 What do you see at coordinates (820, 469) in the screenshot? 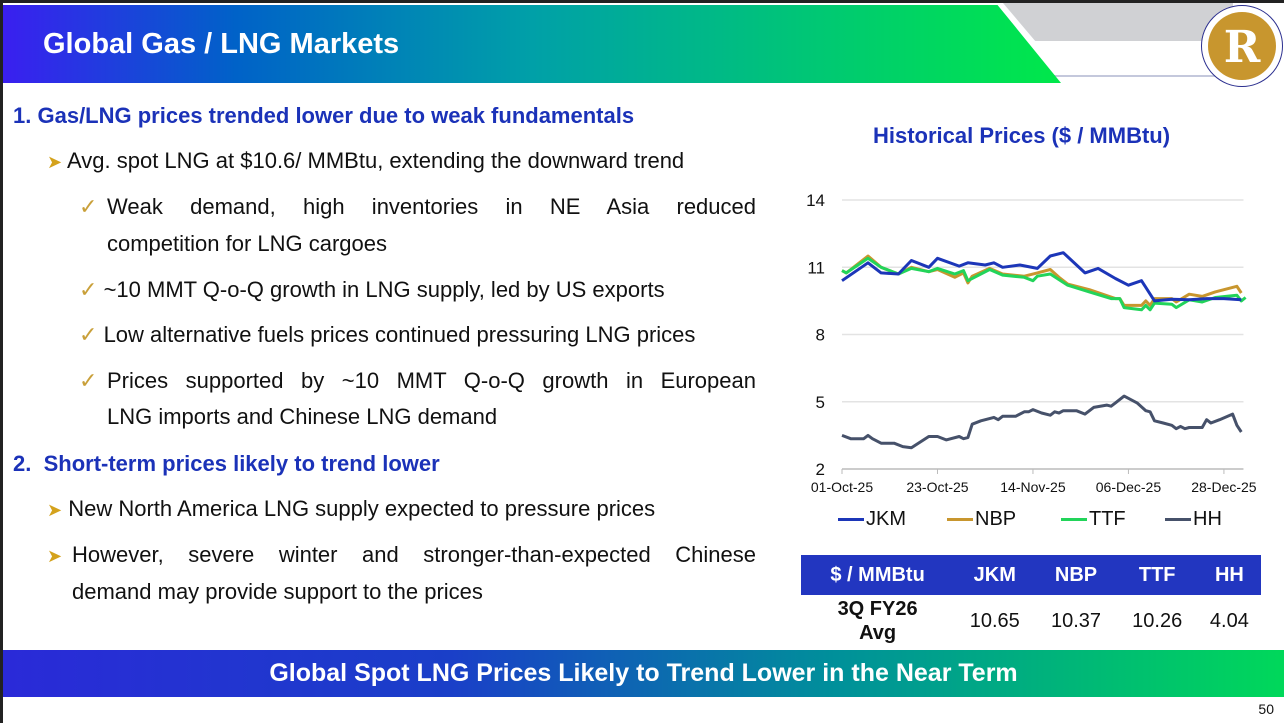
I see `y-tick-label: 2` at bounding box center [820, 469].